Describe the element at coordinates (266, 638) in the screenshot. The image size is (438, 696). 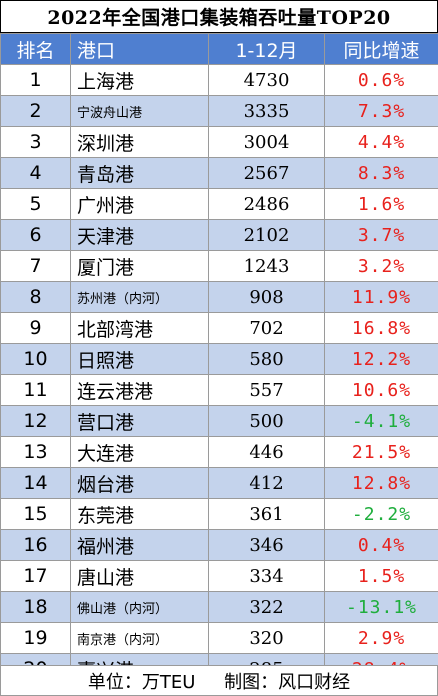
I see `teu-cell: 320` at that location.